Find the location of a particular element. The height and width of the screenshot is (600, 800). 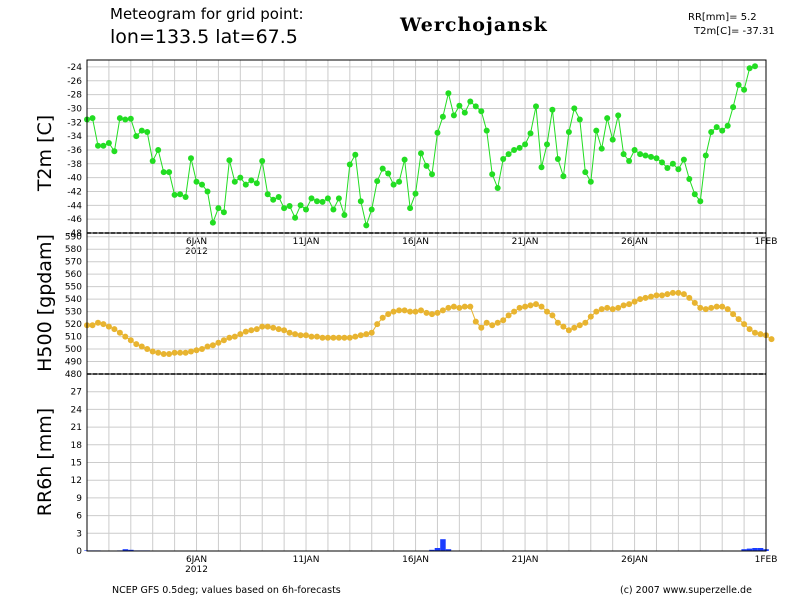

t2m-ytick-label: -28 is located at coordinates (74, 96).